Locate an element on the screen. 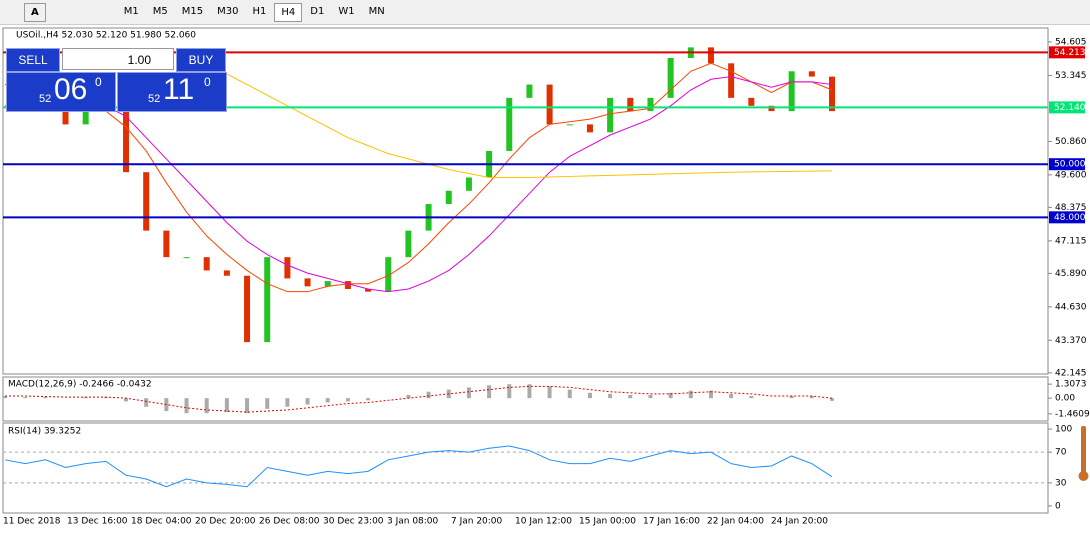 The width and height of the screenshot is (1090, 534). sell-big: 52 is located at coordinates (45, 99).